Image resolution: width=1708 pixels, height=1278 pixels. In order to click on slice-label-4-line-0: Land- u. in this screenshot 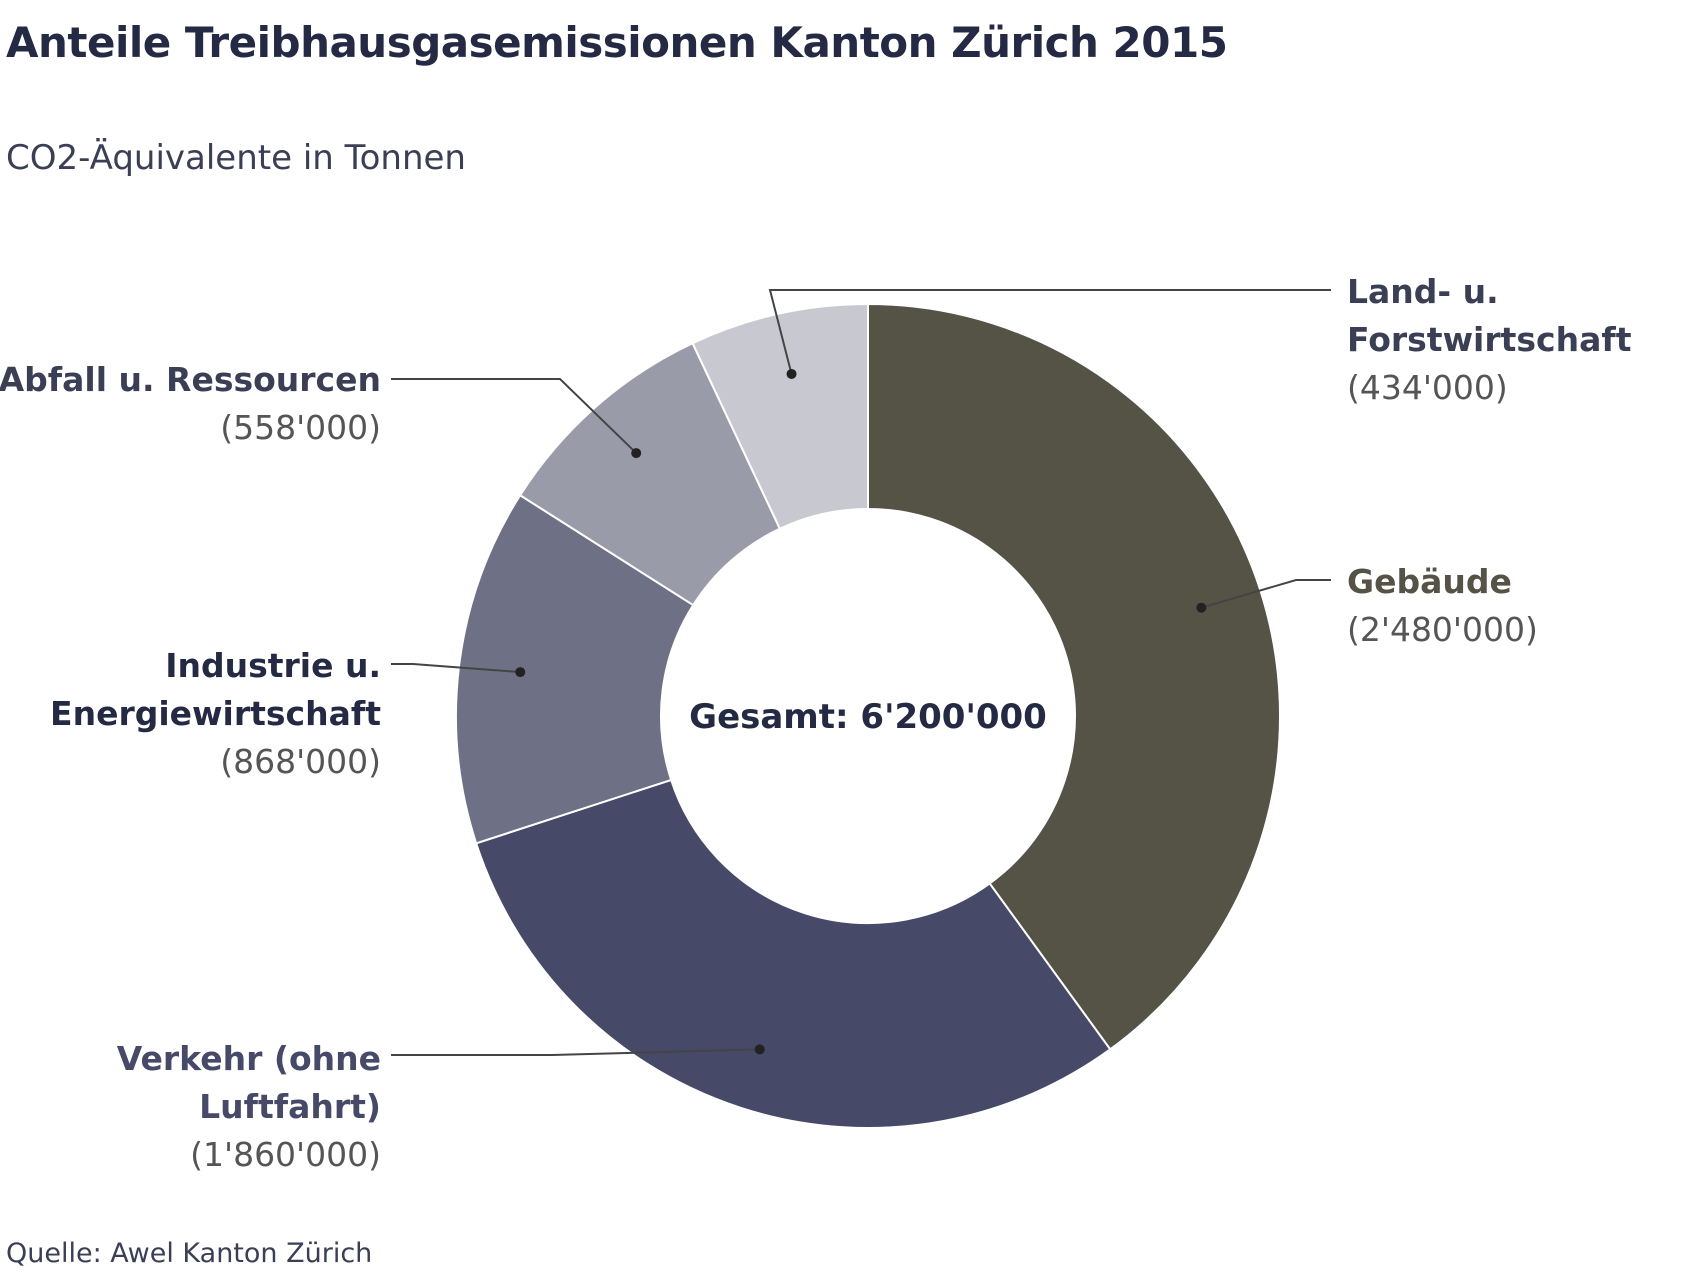, I will do `click(1423, 291)`.